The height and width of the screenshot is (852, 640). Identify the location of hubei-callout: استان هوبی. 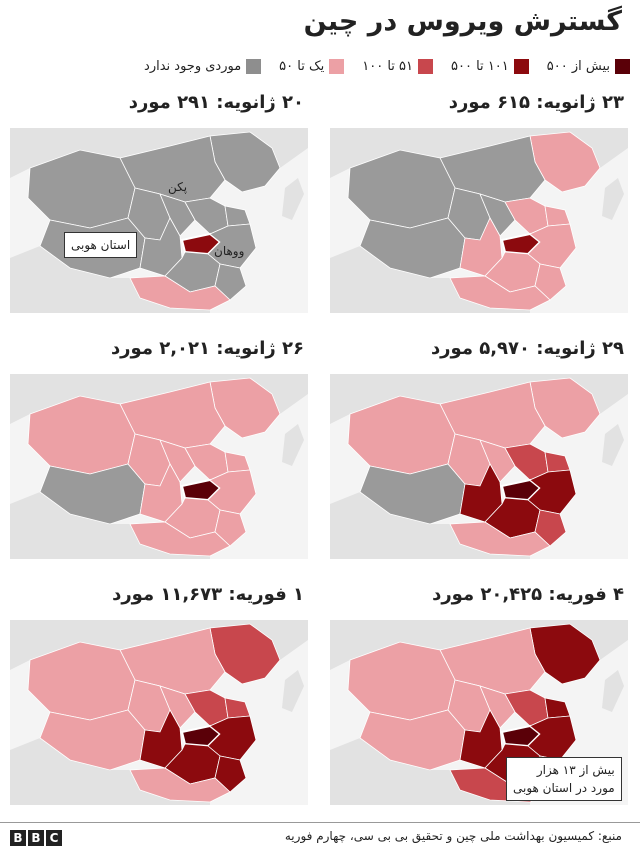
(101, 245).